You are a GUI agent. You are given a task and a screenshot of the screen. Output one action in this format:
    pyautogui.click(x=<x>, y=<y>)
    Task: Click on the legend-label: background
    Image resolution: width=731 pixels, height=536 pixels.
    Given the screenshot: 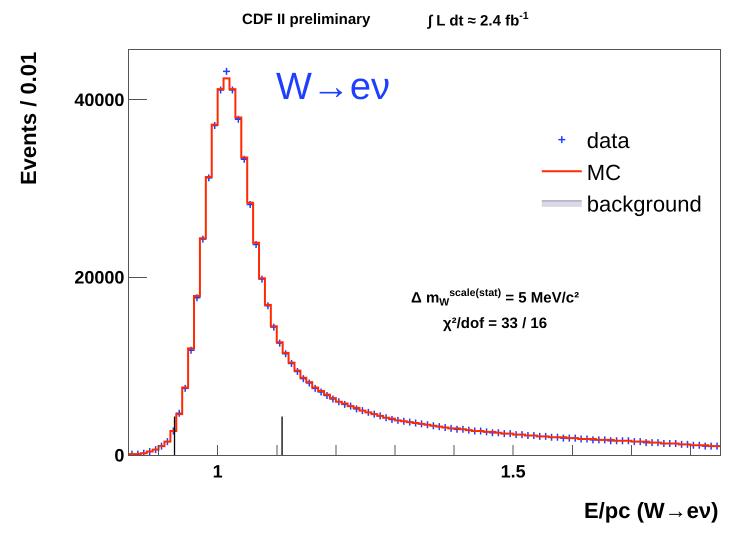 What is the action you would take?
    pyautogui.click(x=644, y=203)
    